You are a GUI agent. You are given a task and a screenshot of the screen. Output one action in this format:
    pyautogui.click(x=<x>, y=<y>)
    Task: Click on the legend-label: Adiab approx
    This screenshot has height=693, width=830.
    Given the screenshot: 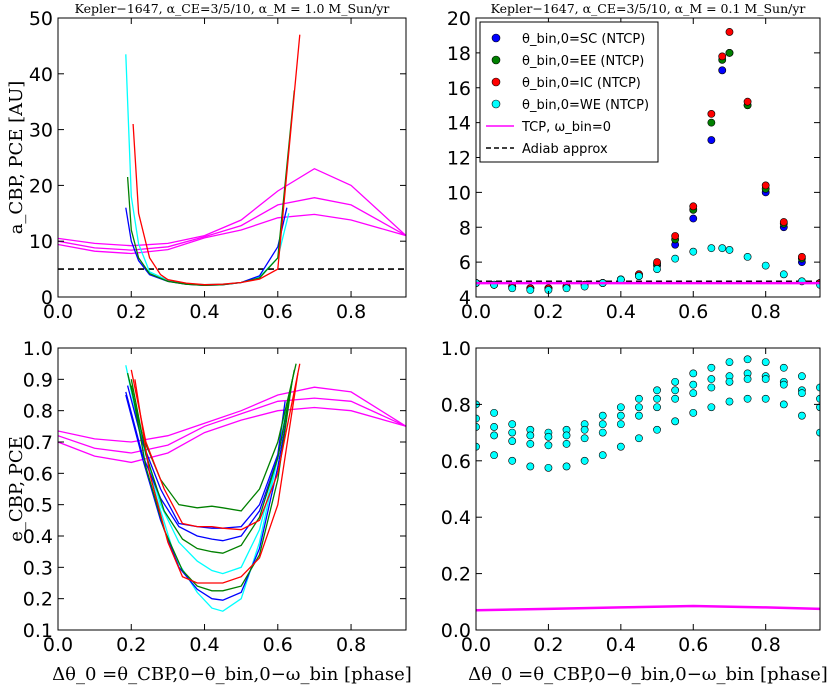 What is the action you would take?
    pyautogui.click(x=565, y=149)
    